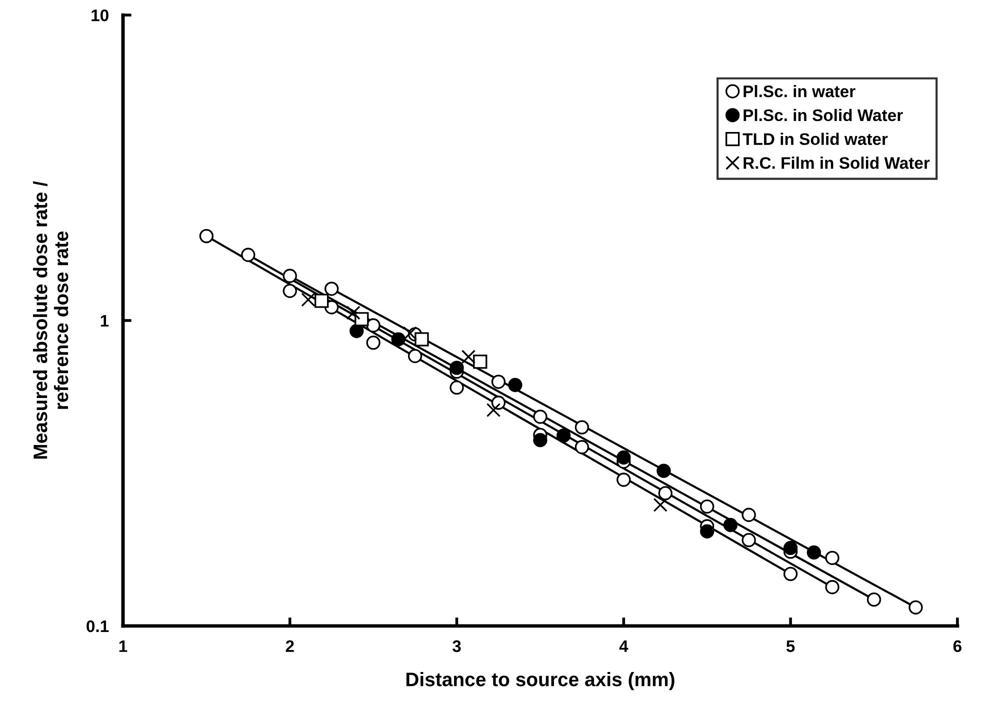  I want to click on x-tick-label: 4, so click(623, 646).